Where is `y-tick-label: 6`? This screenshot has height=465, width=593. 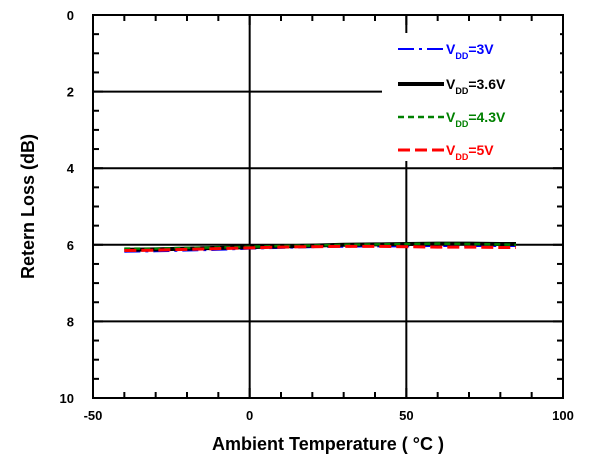 y-tick-label: 6 is located at coordinates (70, 245).